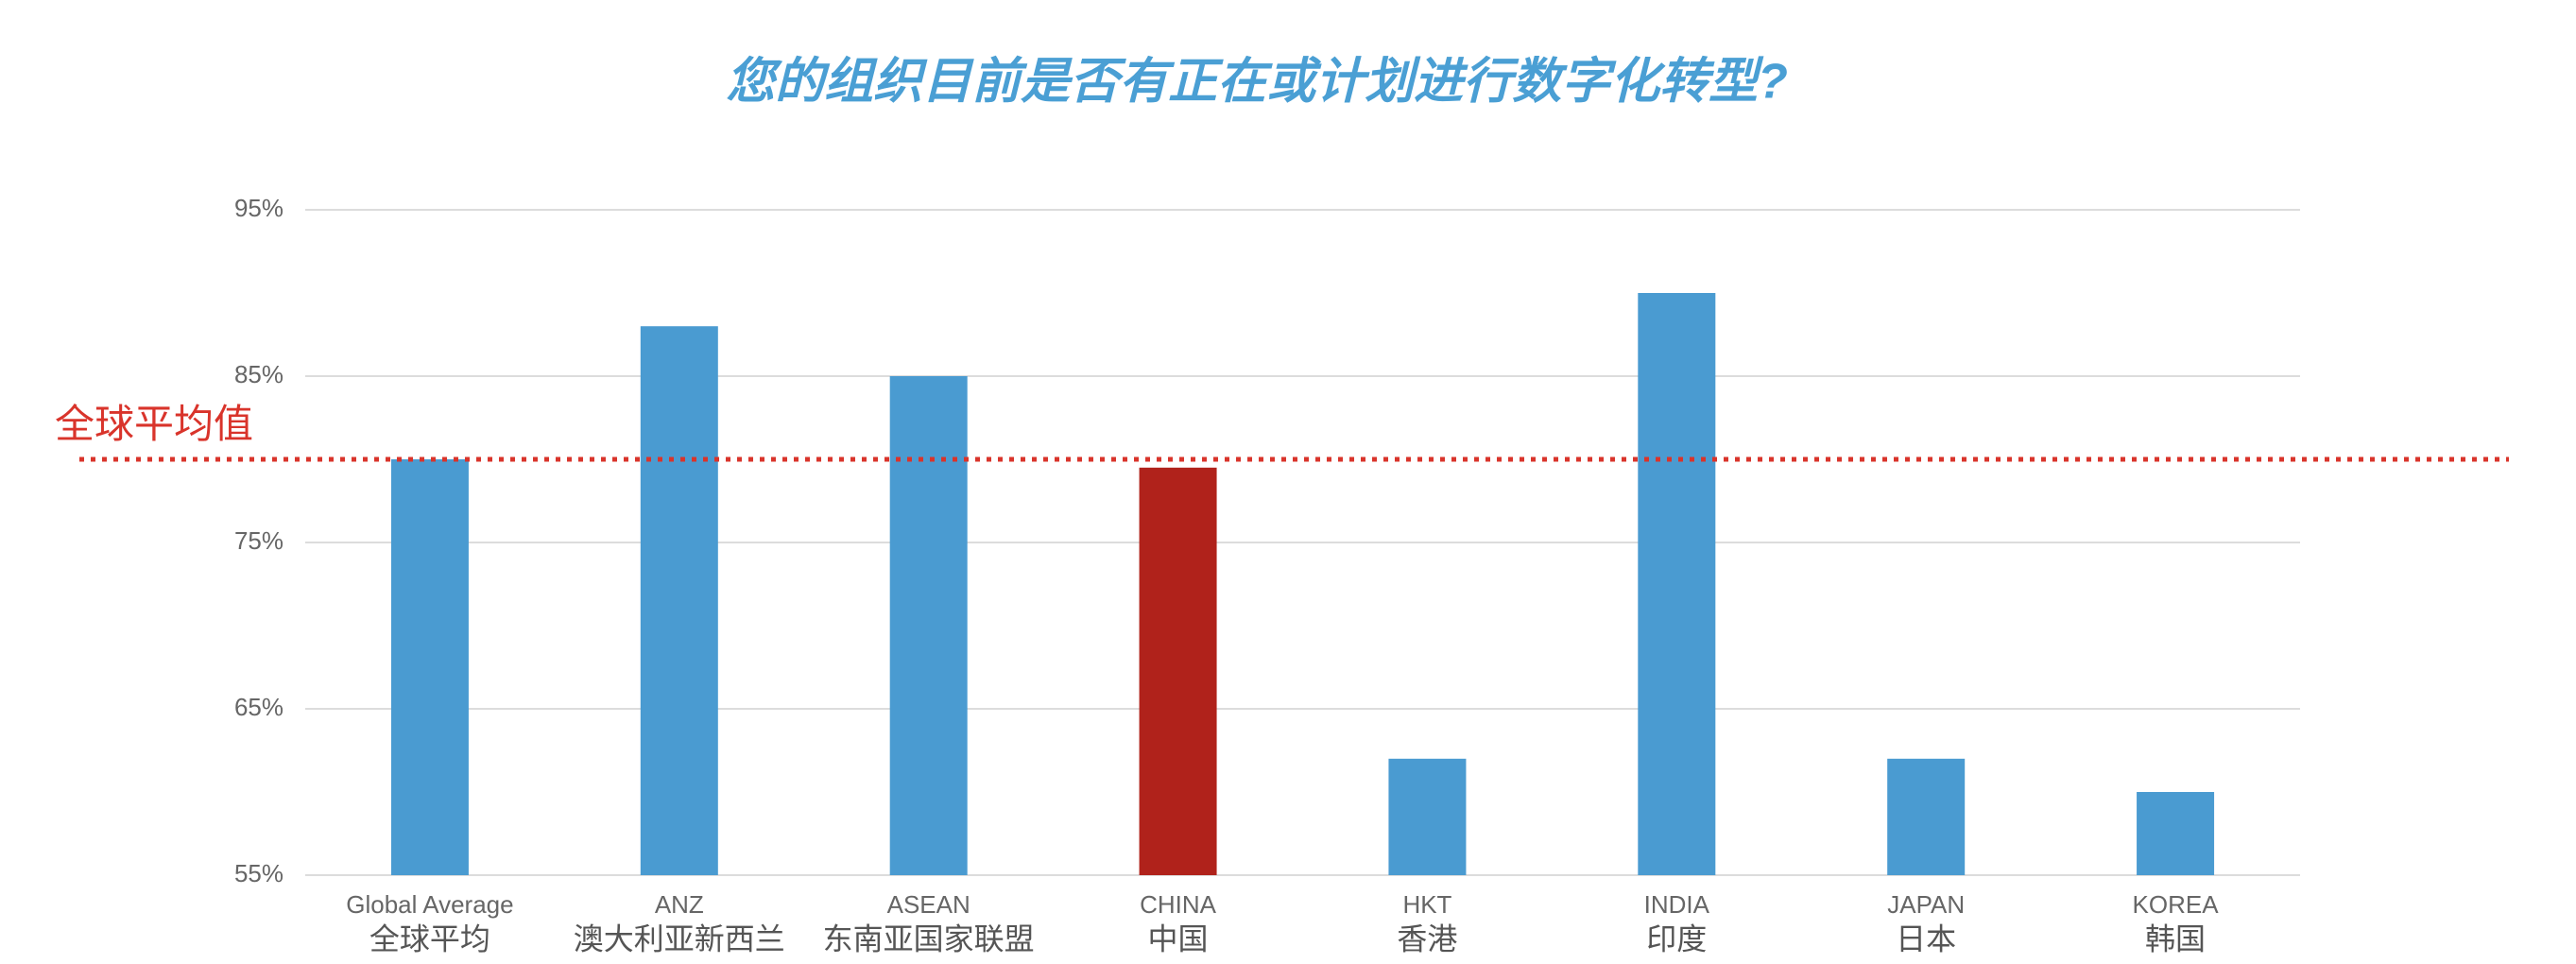  Describe the element at coordinates (429, 938) in the screenshot. I see `x-tick-label-cn: 全球平均` at that location.